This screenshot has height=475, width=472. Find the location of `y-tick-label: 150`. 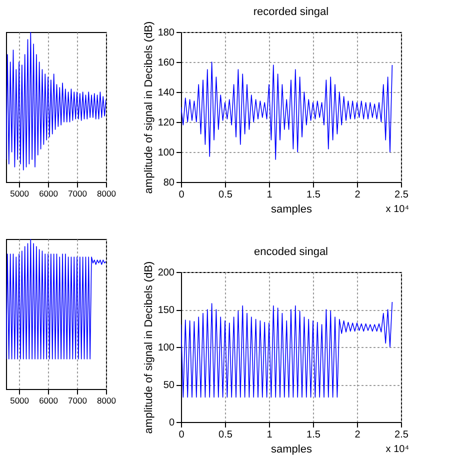

y-tick-label: 150 is located at coordinates (166, 310).